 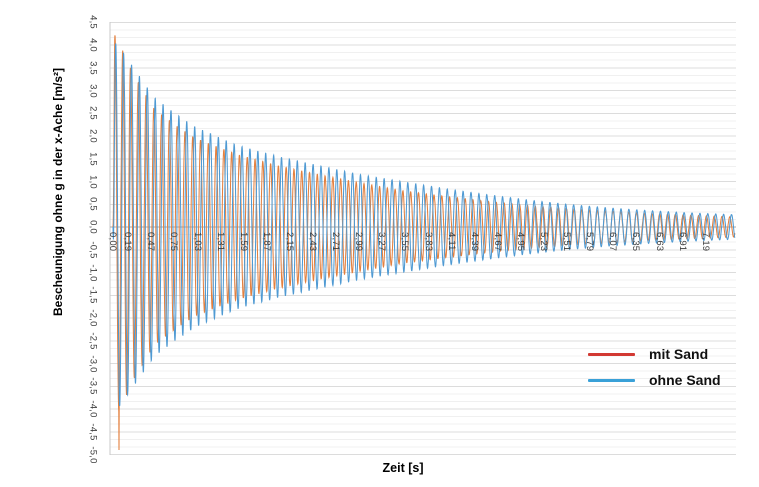 What do you see at coordinates (112, 242) in the screenshot?
I see `x-tick-label: 0,00` at bounding box center [112, 242].